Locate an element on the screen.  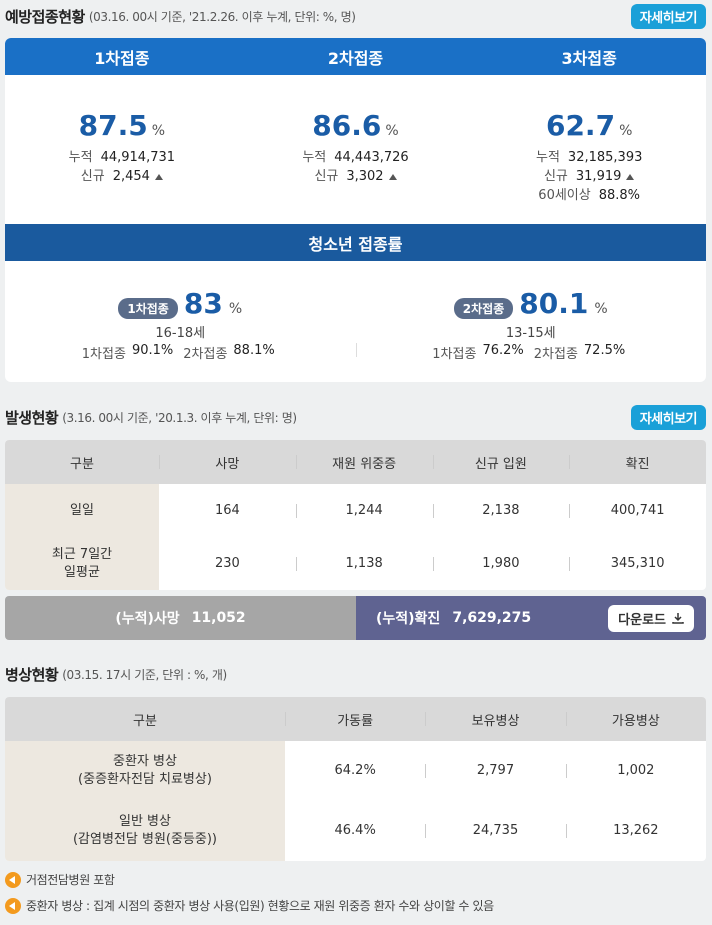
section-note: (3.16. 00시 기준, '20.1.3. 이후 누계, 단위: 명) is located at coordinates (179, 417).